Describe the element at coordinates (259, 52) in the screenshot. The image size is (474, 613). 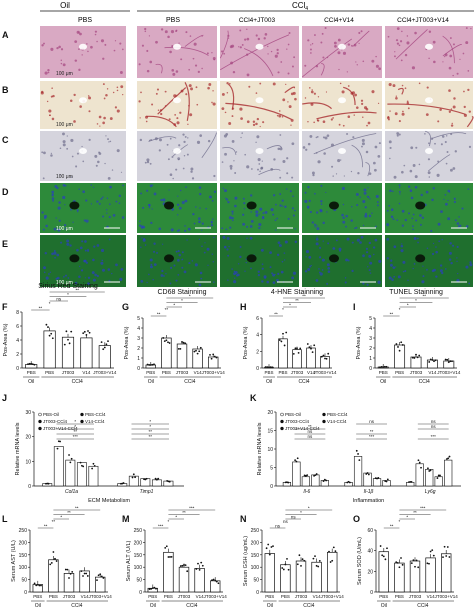
I see `micrograph-tile` at that location.